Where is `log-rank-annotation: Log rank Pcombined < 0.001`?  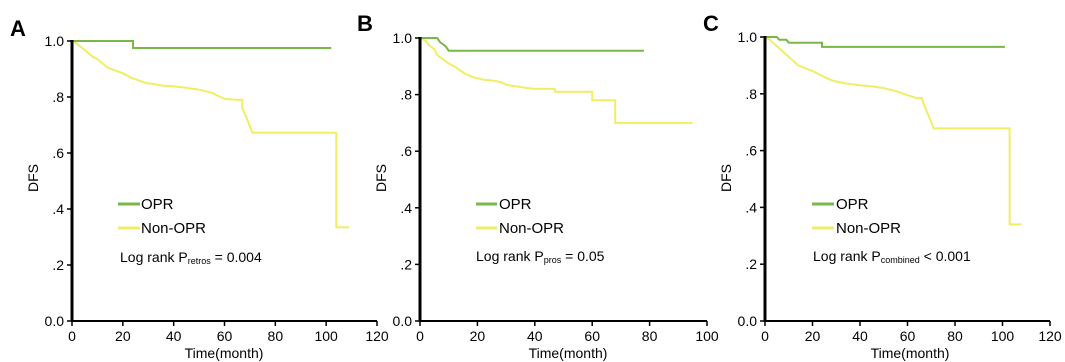 log-rank-annotation: Log rank Pcombined < 0.001 is located at coordinates (892, 256).